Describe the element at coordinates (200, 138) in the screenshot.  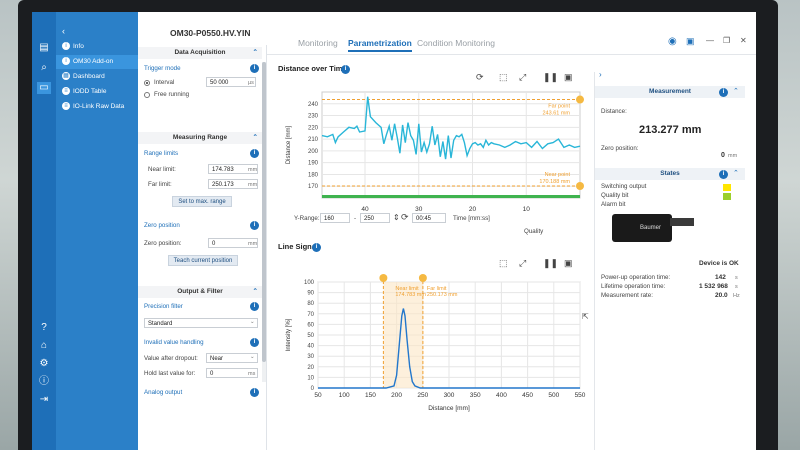
I see `section-measuring-range: Measuring Range ⌃` at that location.